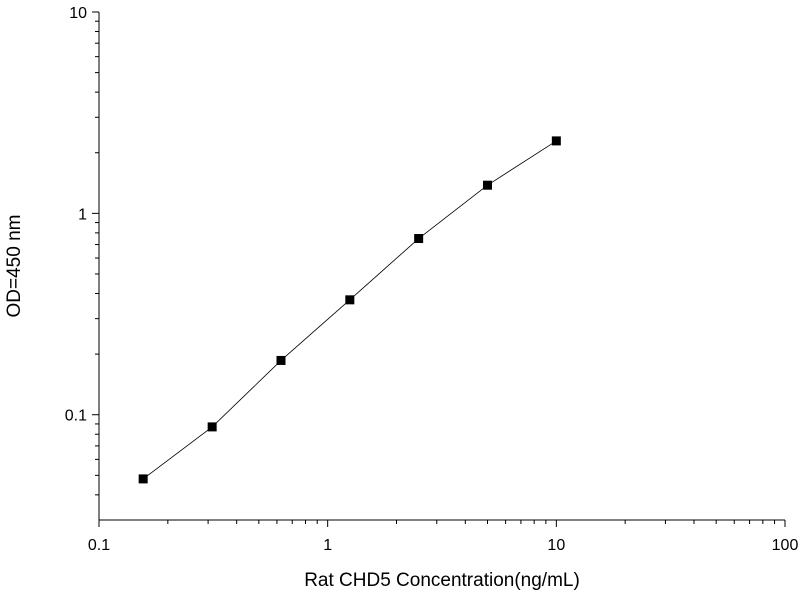 The image size is (800, 600). Describe the element at coordinates (76, 416) in the screenshot. I see `y-tick-label: 0.1` at that location.